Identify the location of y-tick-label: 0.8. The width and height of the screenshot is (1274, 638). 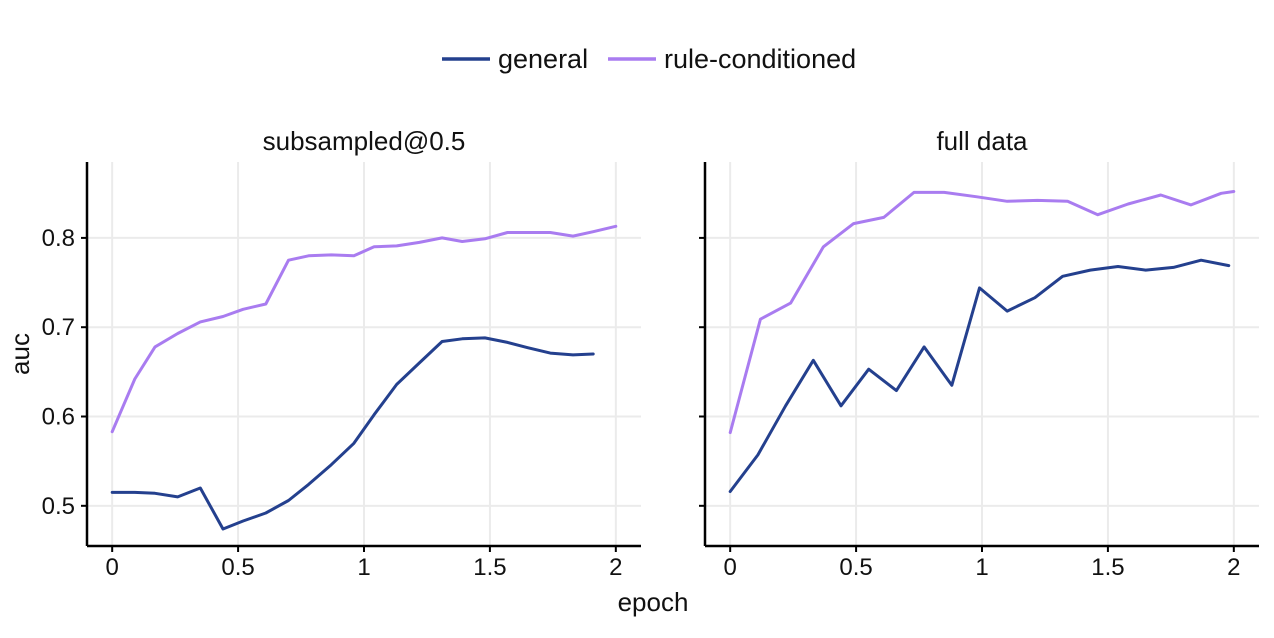
(58, 238).